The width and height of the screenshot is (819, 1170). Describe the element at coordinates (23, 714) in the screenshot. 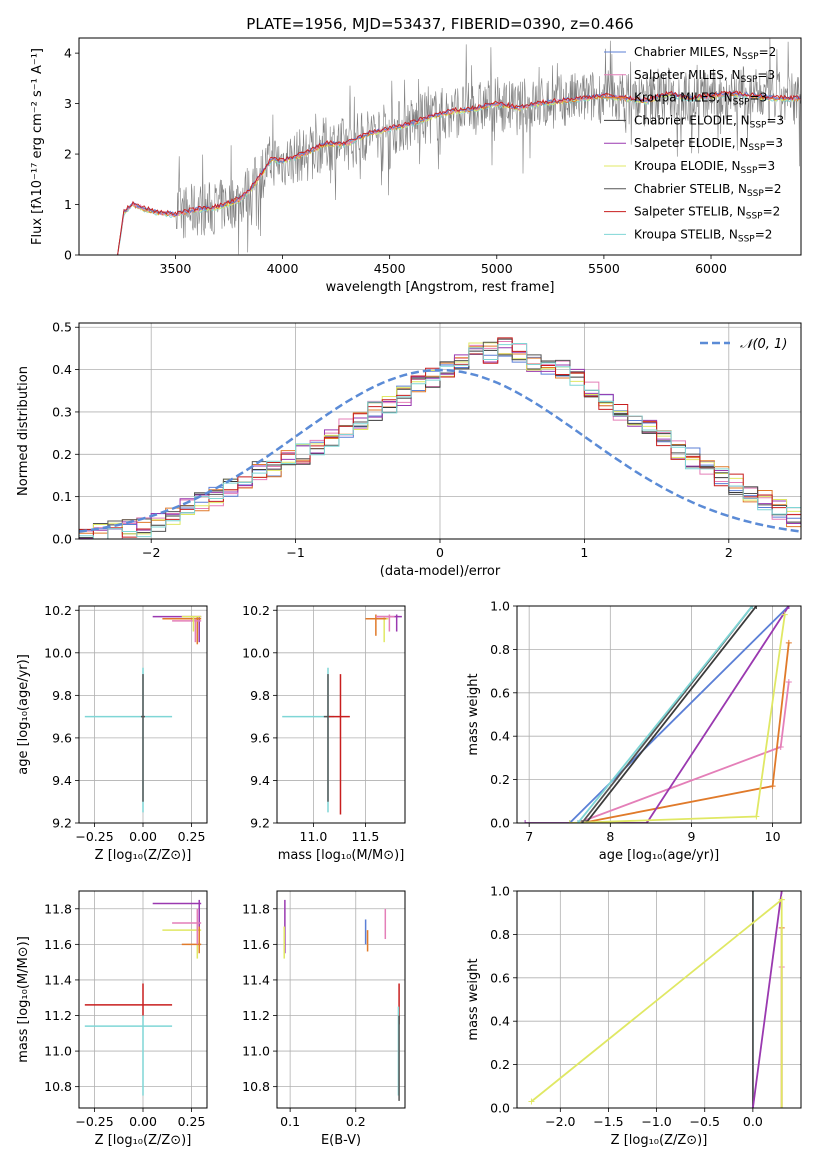

I see `y-axis-label: age [log₁₀(age/yr)]` at that location.